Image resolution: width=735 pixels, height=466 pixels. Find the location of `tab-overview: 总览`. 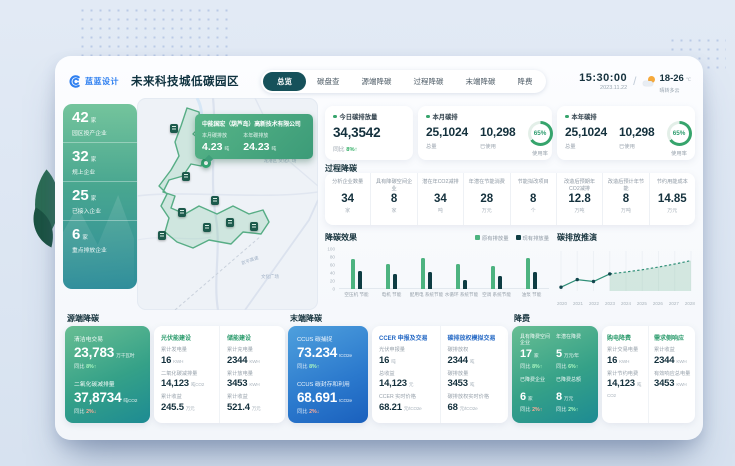

tab-overview: 总览 is located at coordinates (284, 81).